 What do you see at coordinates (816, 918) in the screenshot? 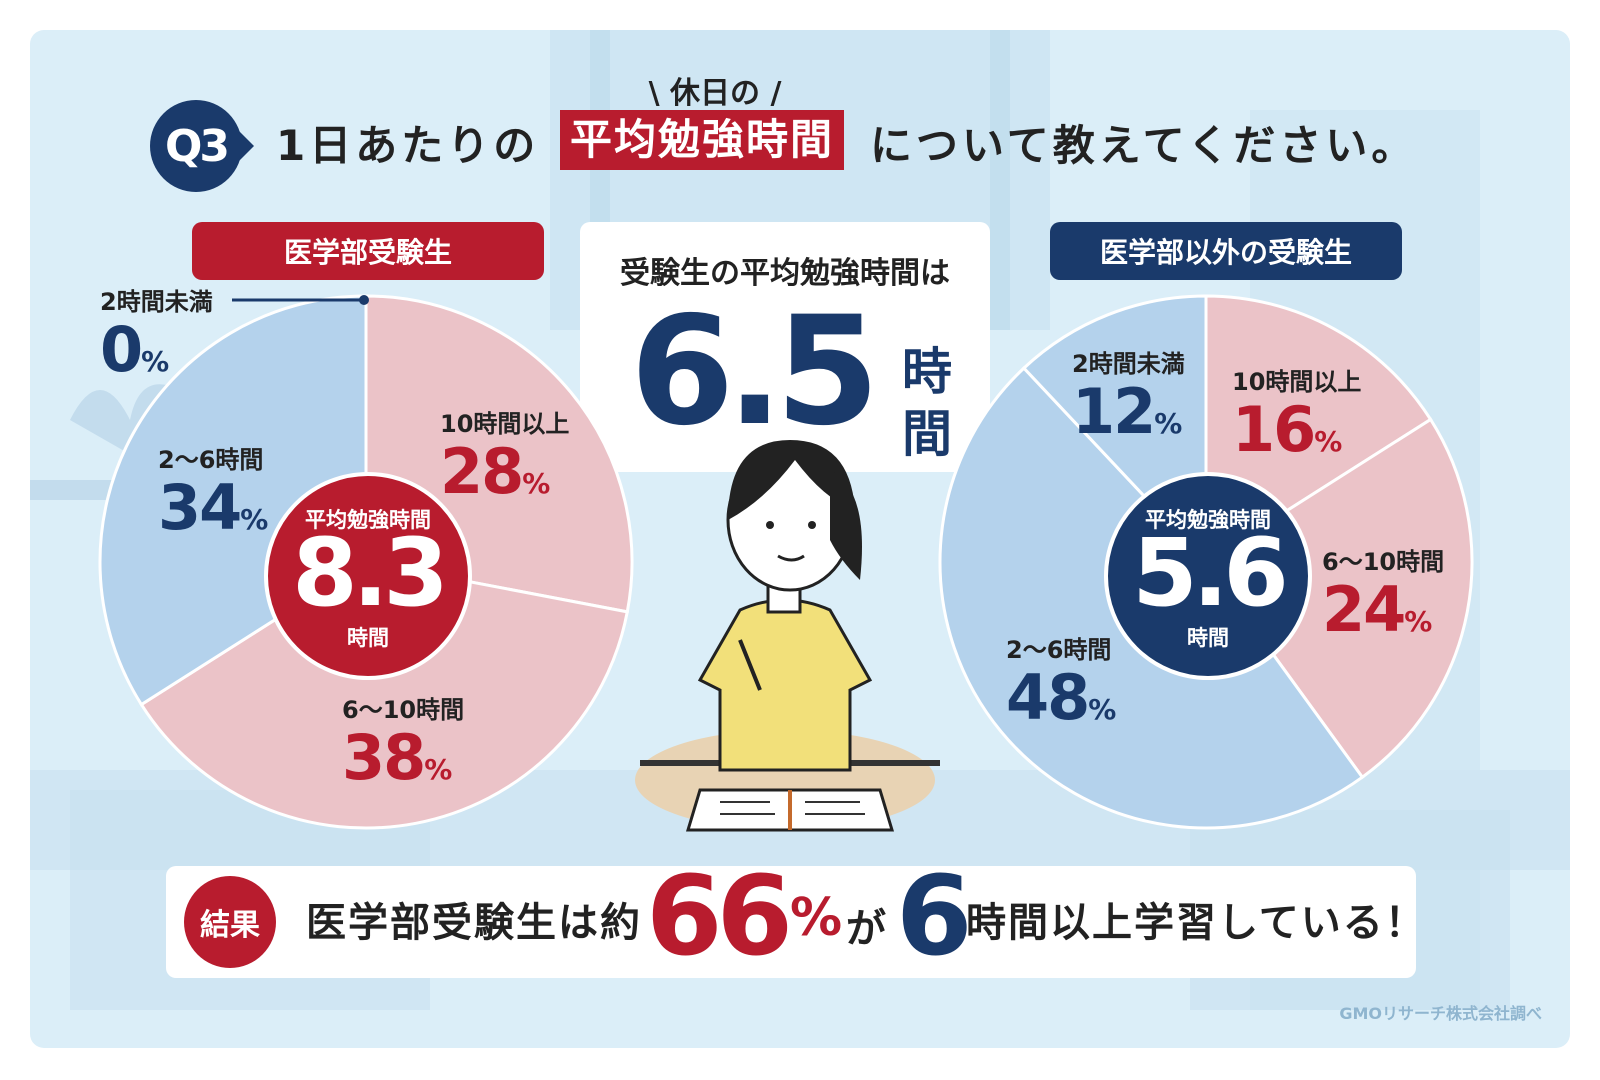
I see `result-percent-sign: %` at bounding box center [816, 918].